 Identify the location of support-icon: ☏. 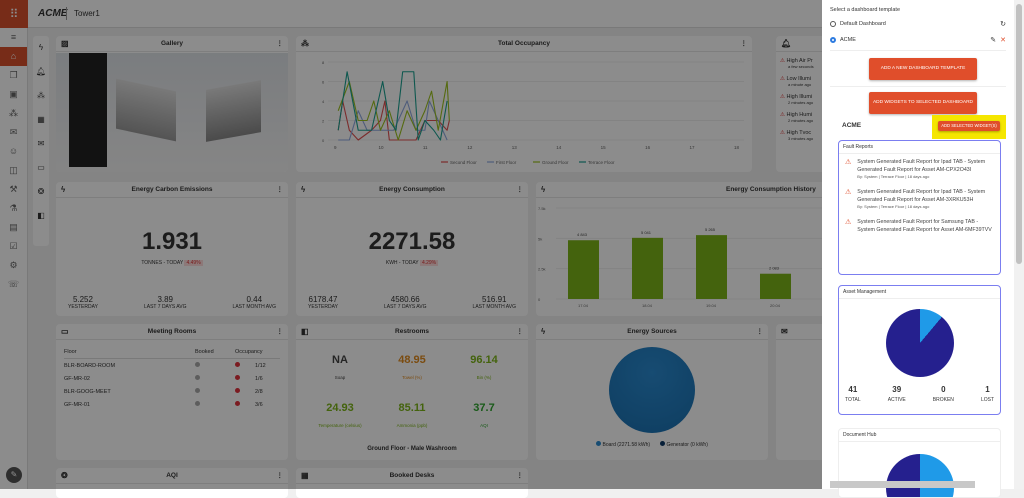
(13, 284).